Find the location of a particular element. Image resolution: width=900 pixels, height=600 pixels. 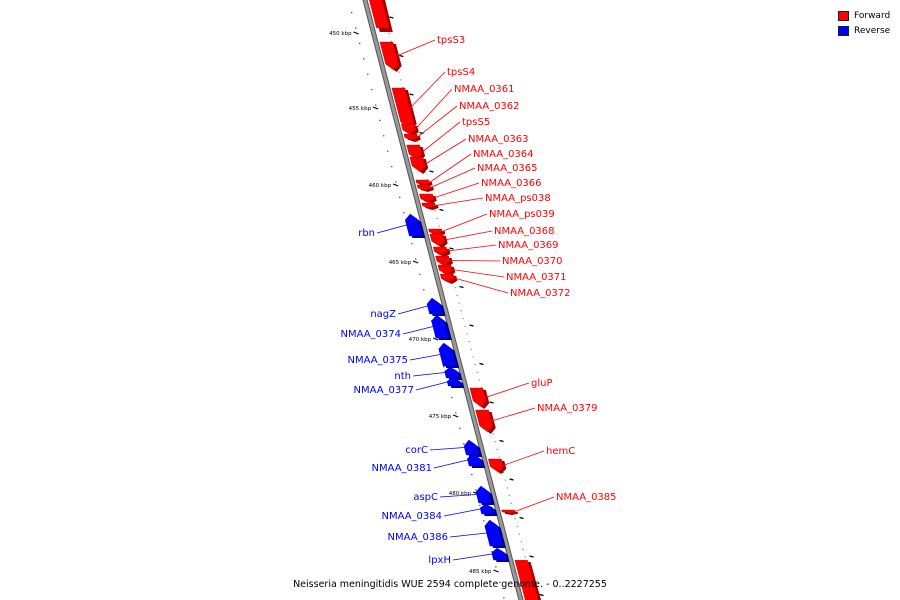

gene-nth is located at coordinates (453, 373).